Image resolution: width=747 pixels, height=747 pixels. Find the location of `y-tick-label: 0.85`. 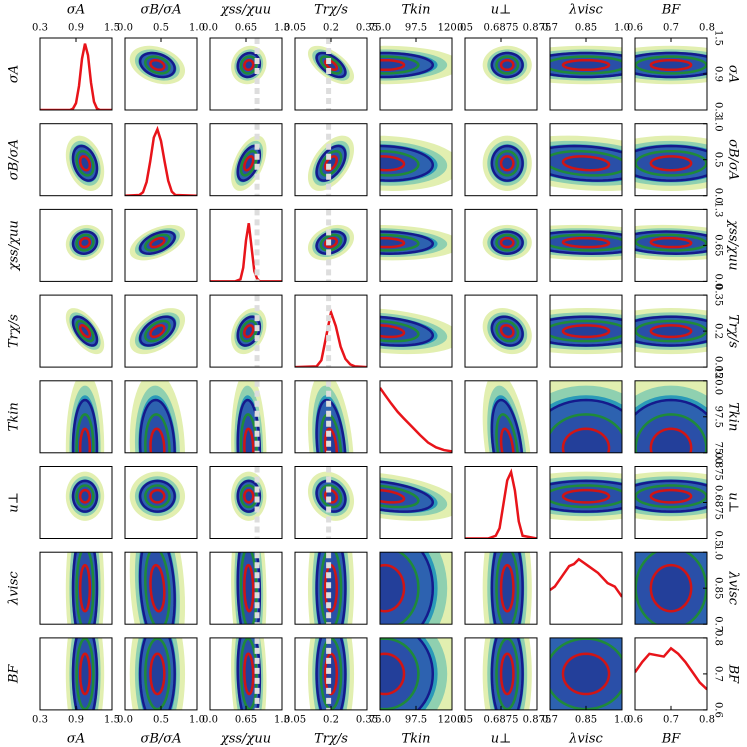

y-tick-label: 0.85 is located at coordinates (718, 588).